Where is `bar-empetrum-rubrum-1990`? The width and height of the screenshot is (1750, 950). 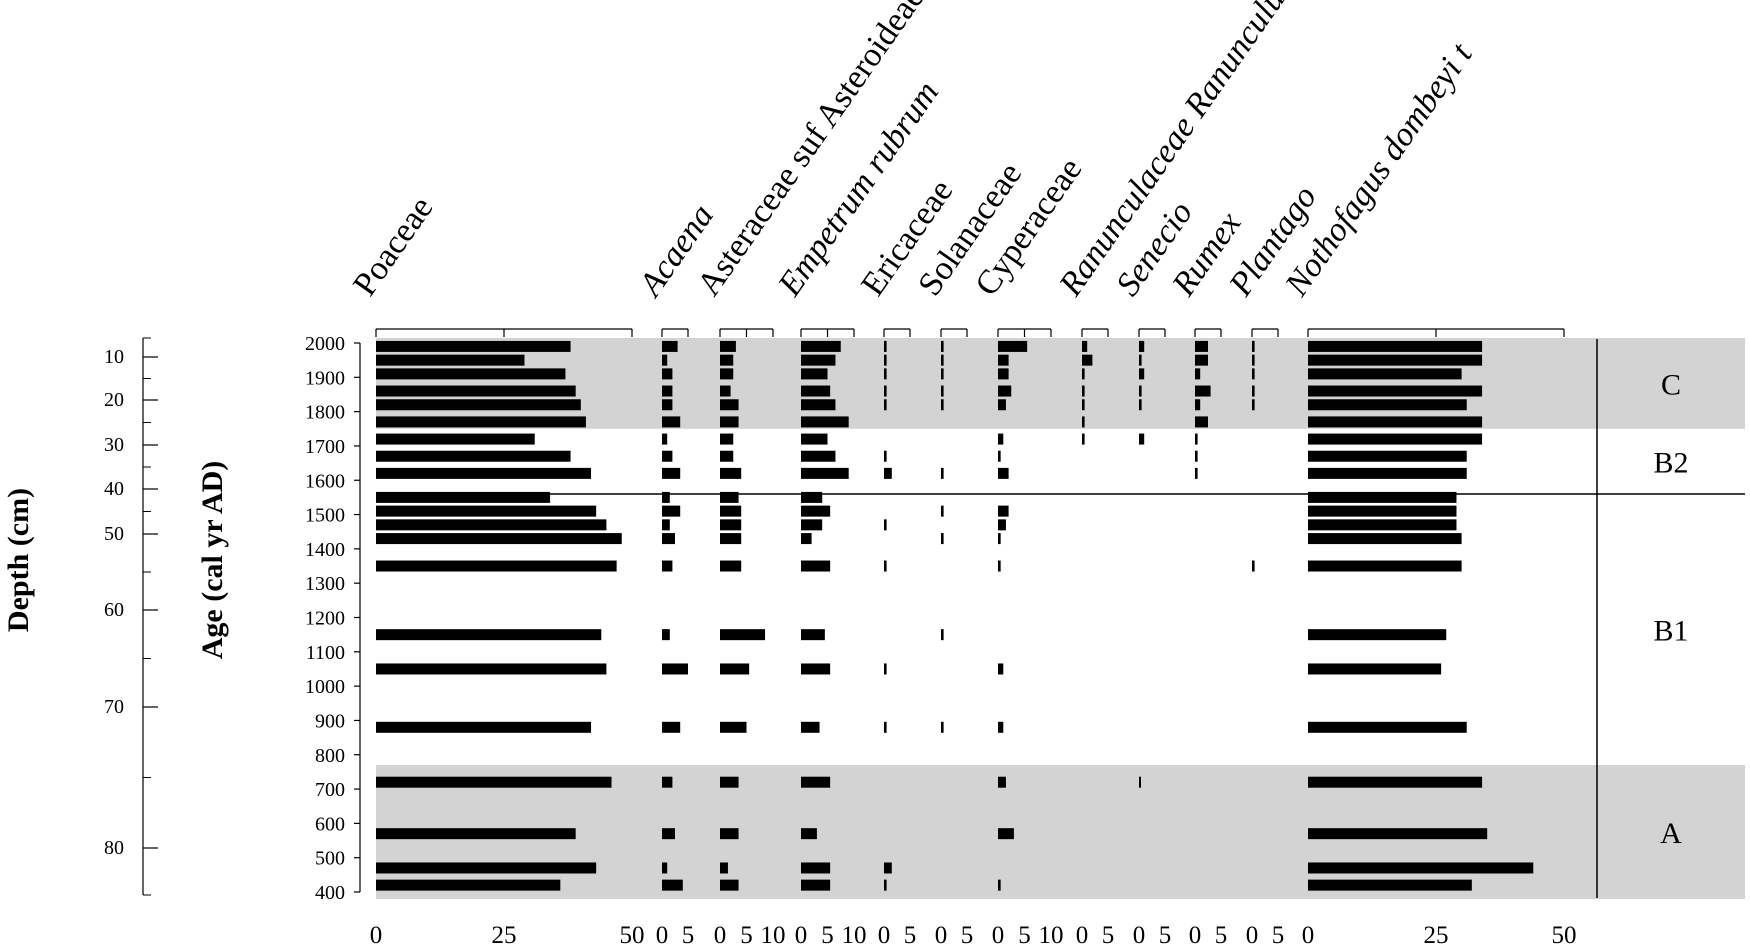
bar-empetrum-rubrum-1990 is located at coordinates (821, 346).